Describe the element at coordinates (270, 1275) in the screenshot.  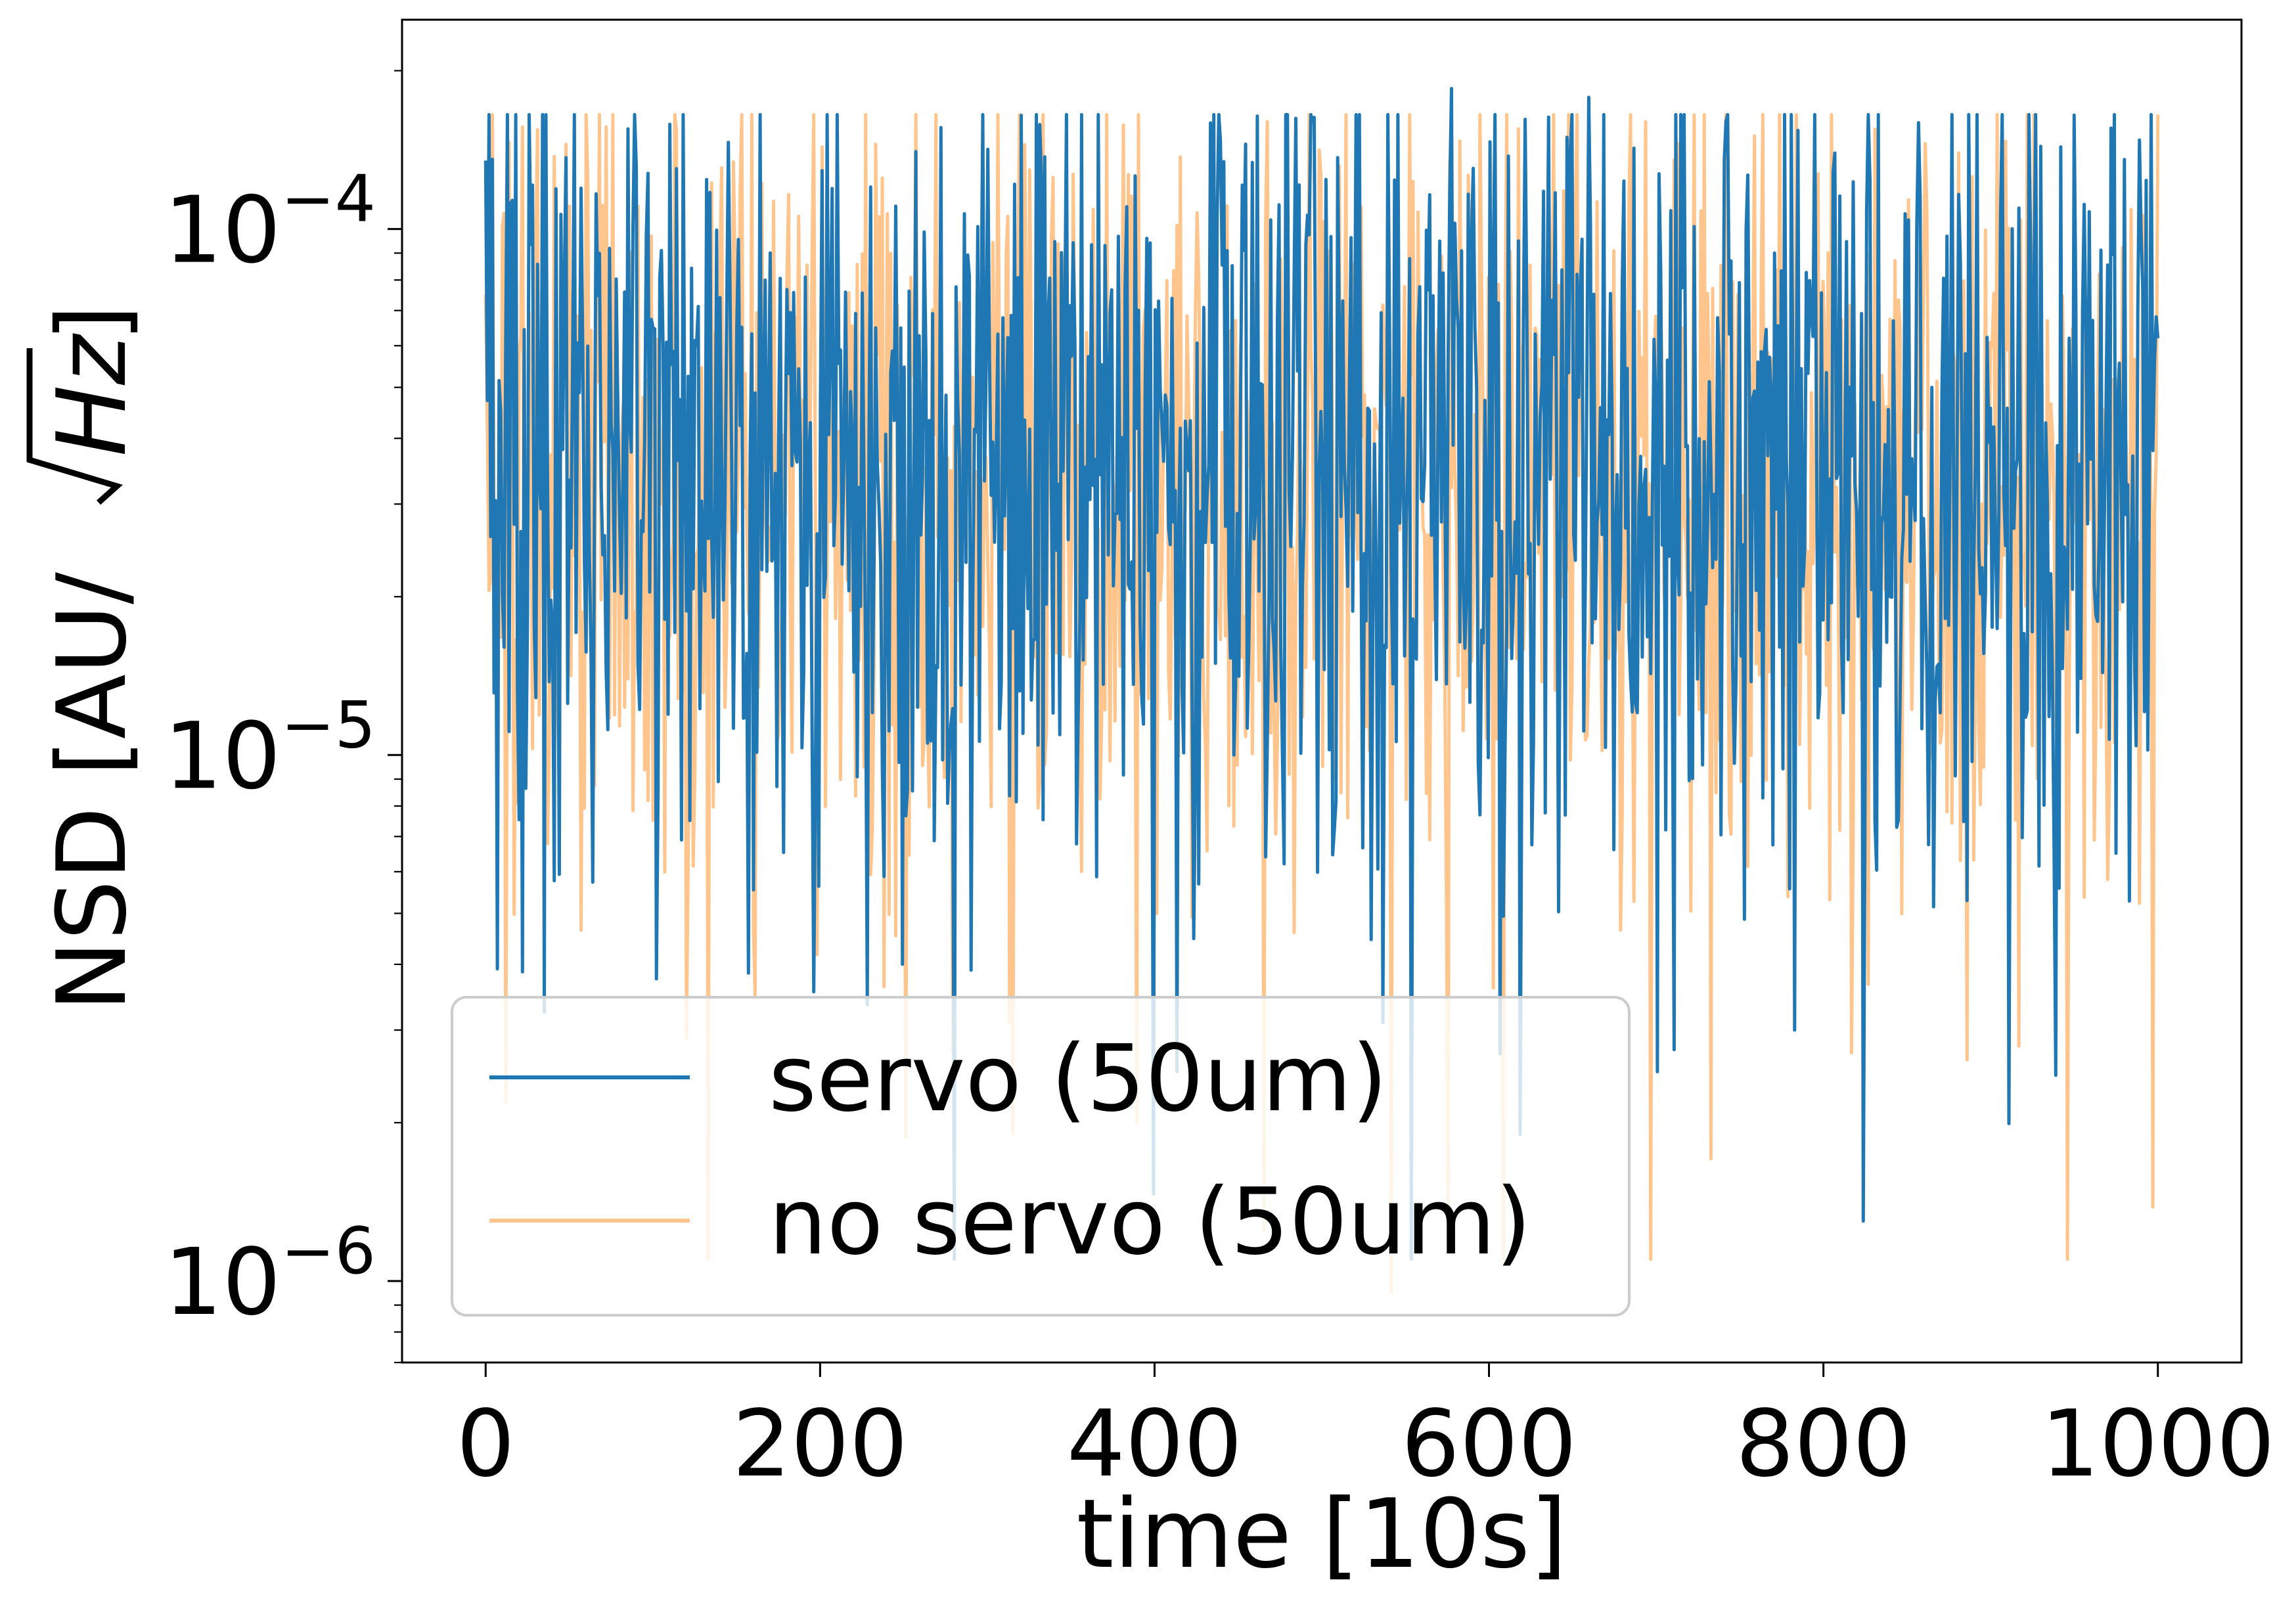
I see `y-tick-label: 10⁻⁶` at that location.